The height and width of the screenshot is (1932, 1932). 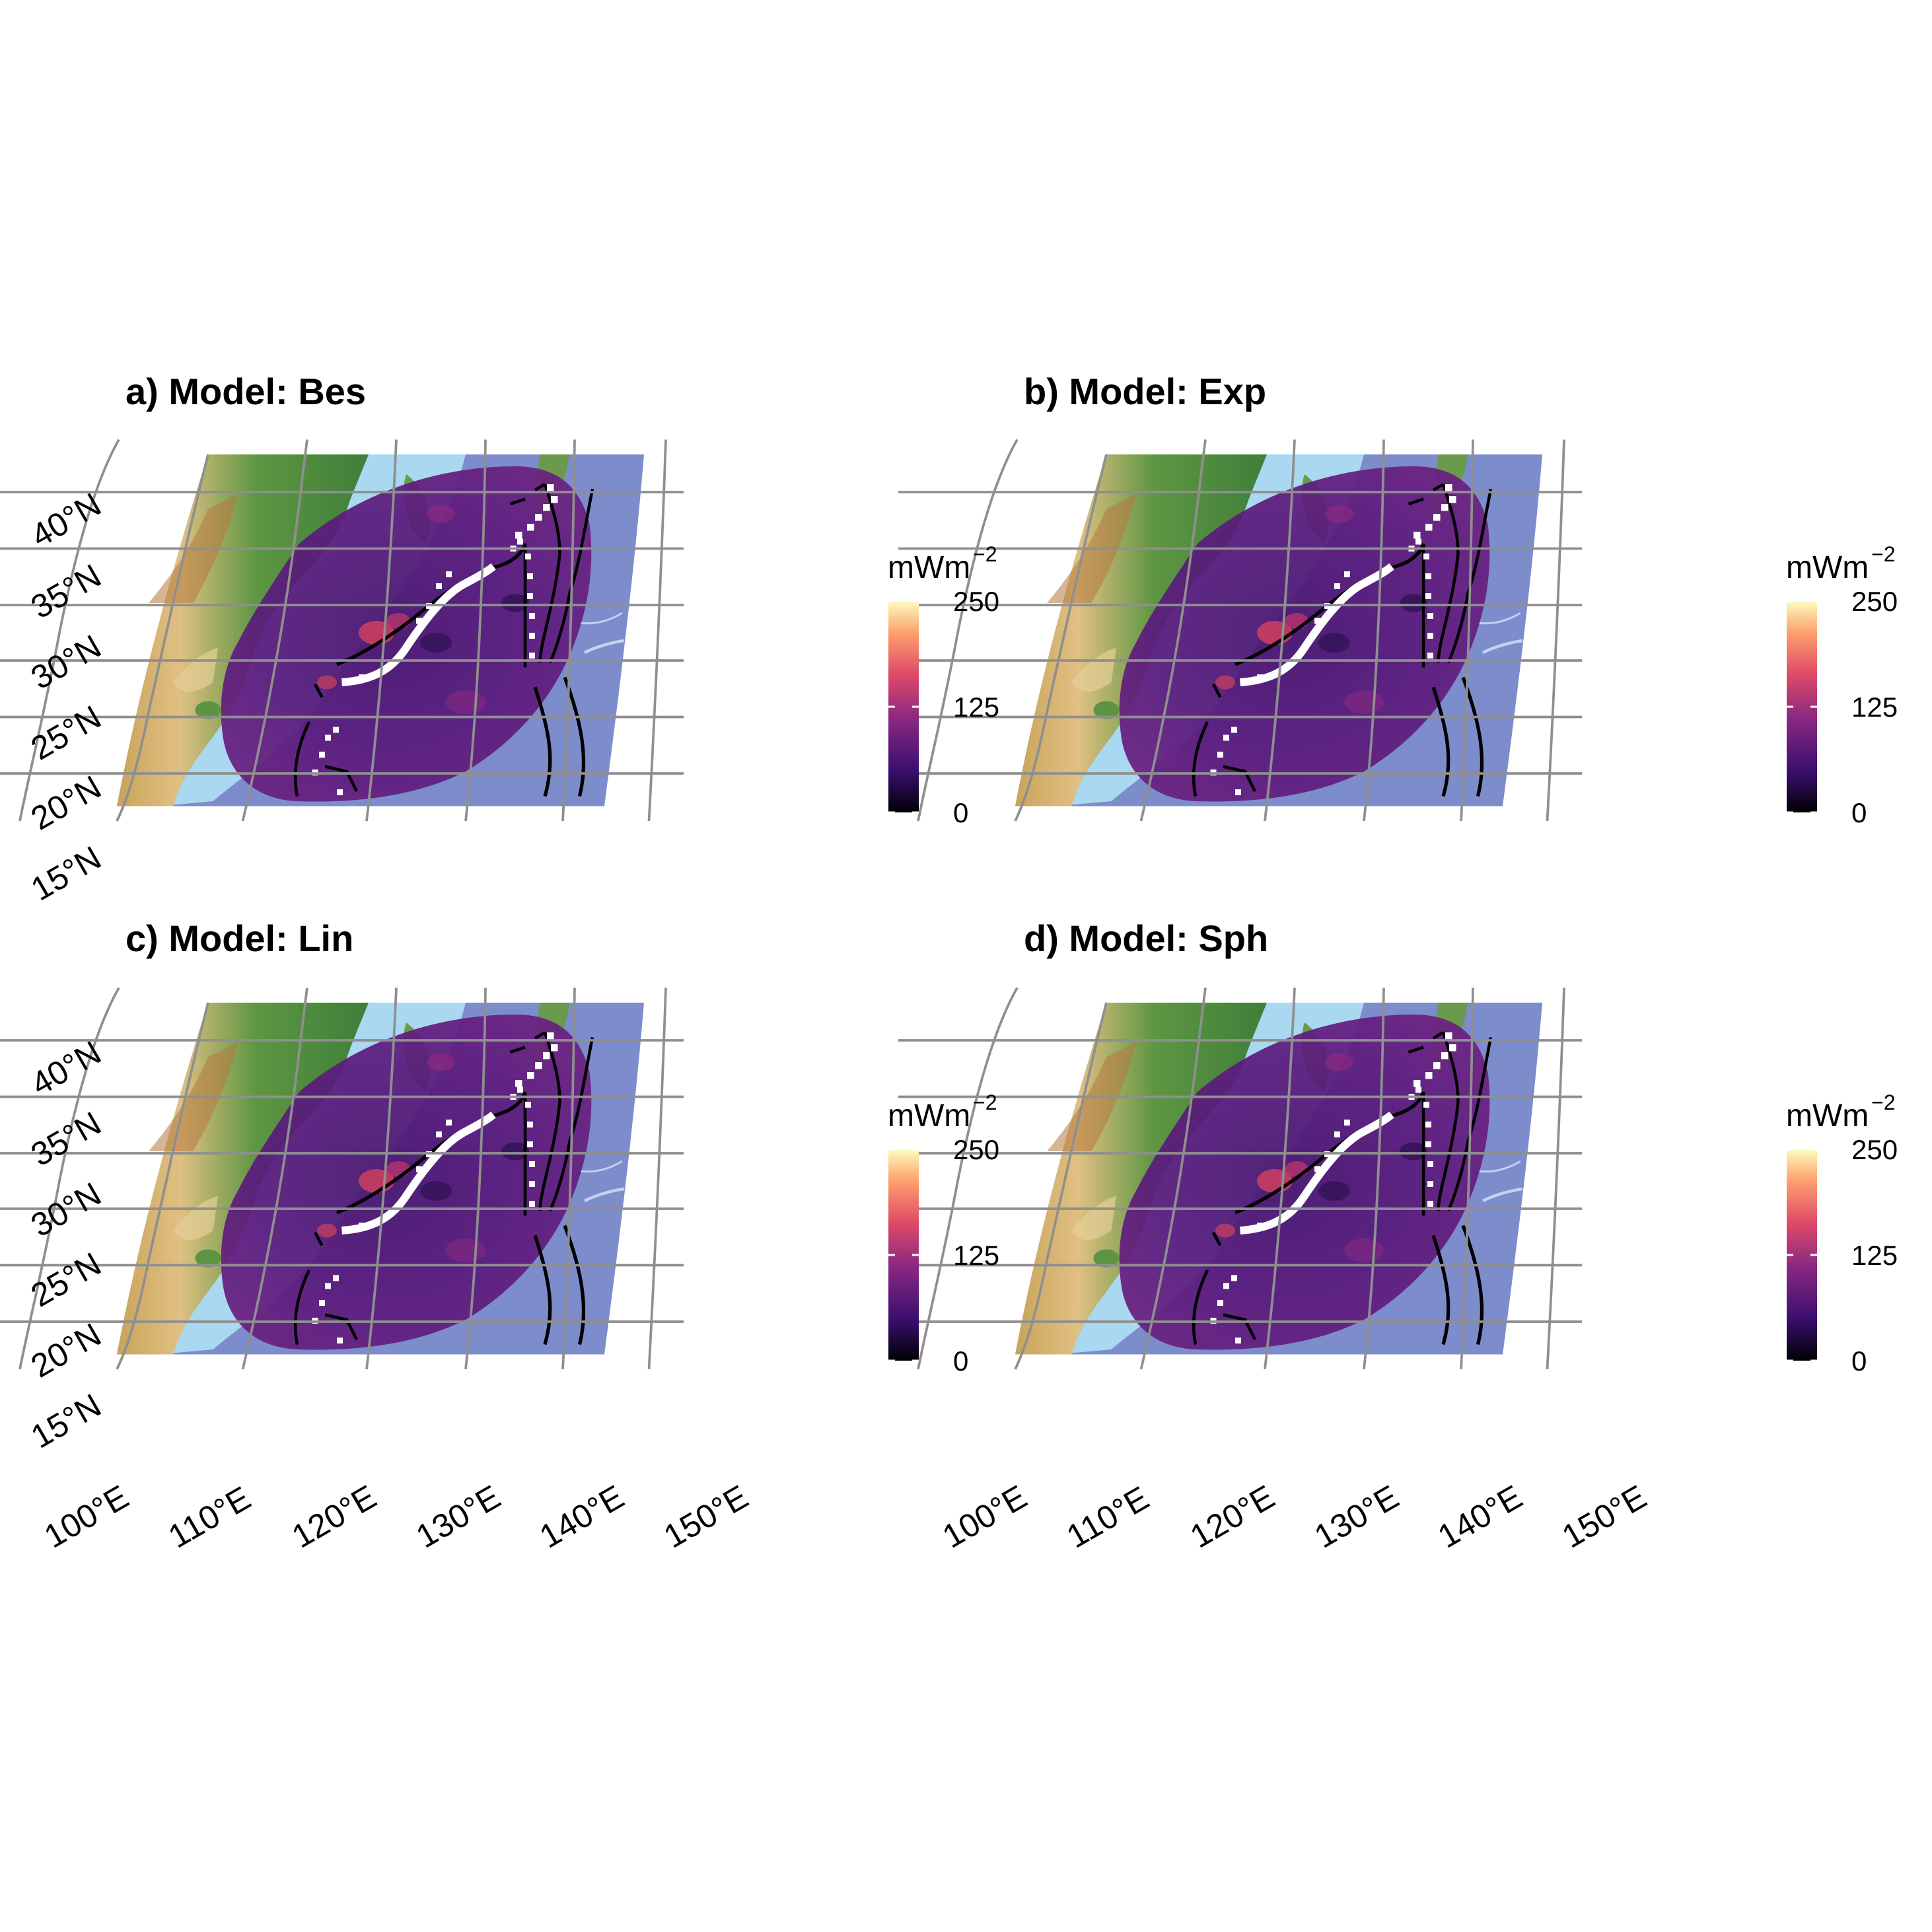 I want to click on map-panel-b, so click(x=1240, y=631).